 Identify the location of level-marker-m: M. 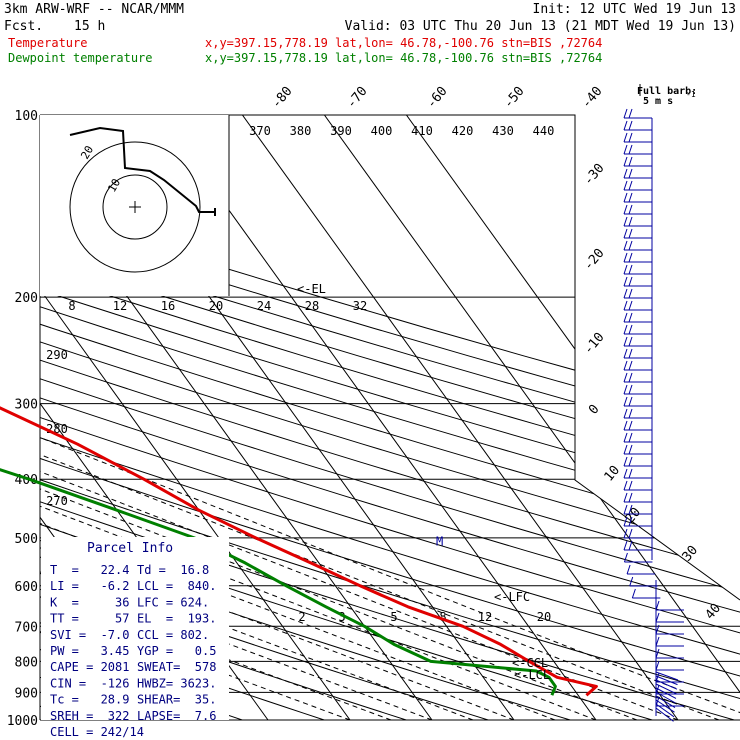
(439, 541).